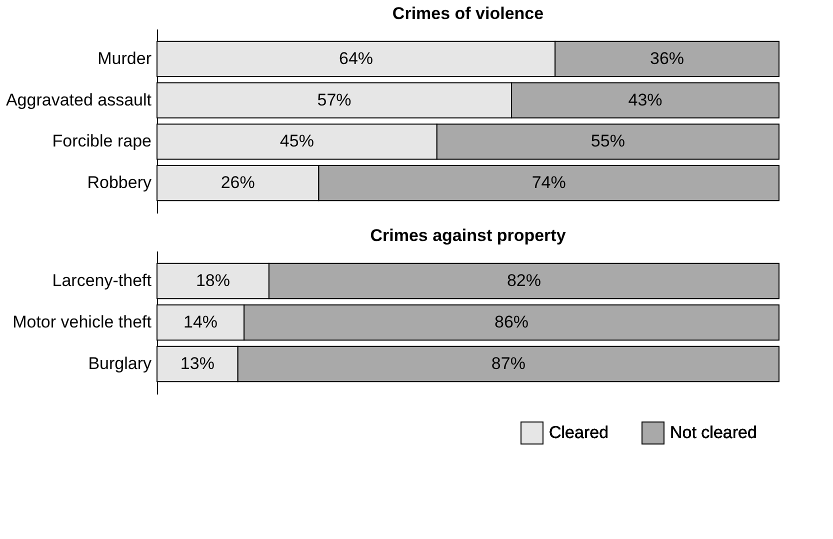 This screenshot has height=539, width=833. I want to click on y-tick-label: Burglary, so click(120, 363).